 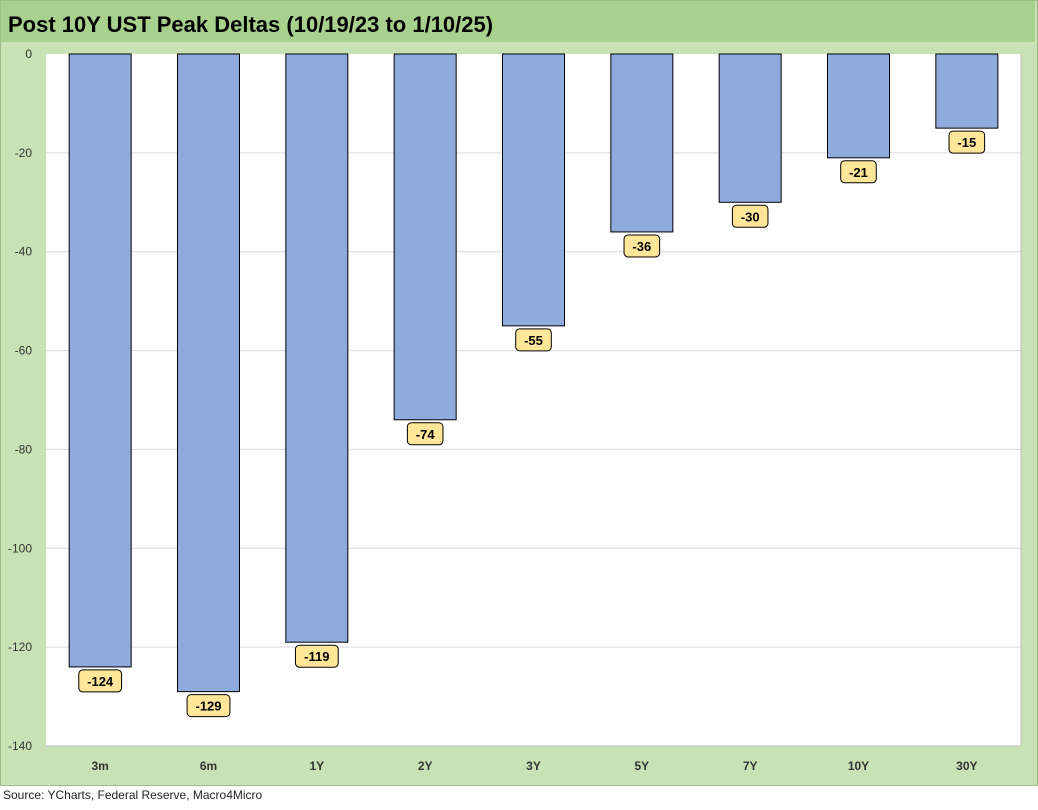 I want to click on data-label: -119, so click(x=316, y=656).